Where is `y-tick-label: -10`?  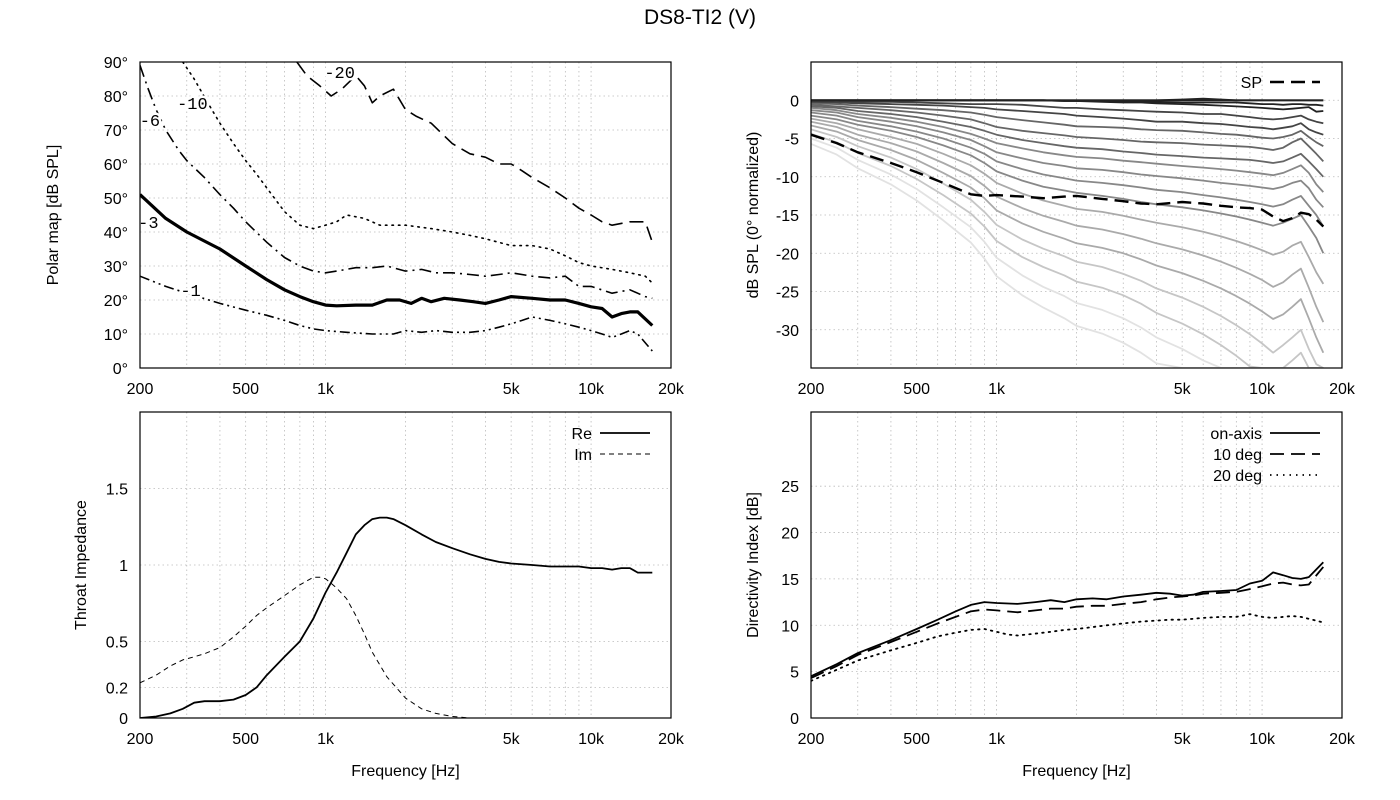
y-tick-label: -10 is located at coordinates (787, 178).